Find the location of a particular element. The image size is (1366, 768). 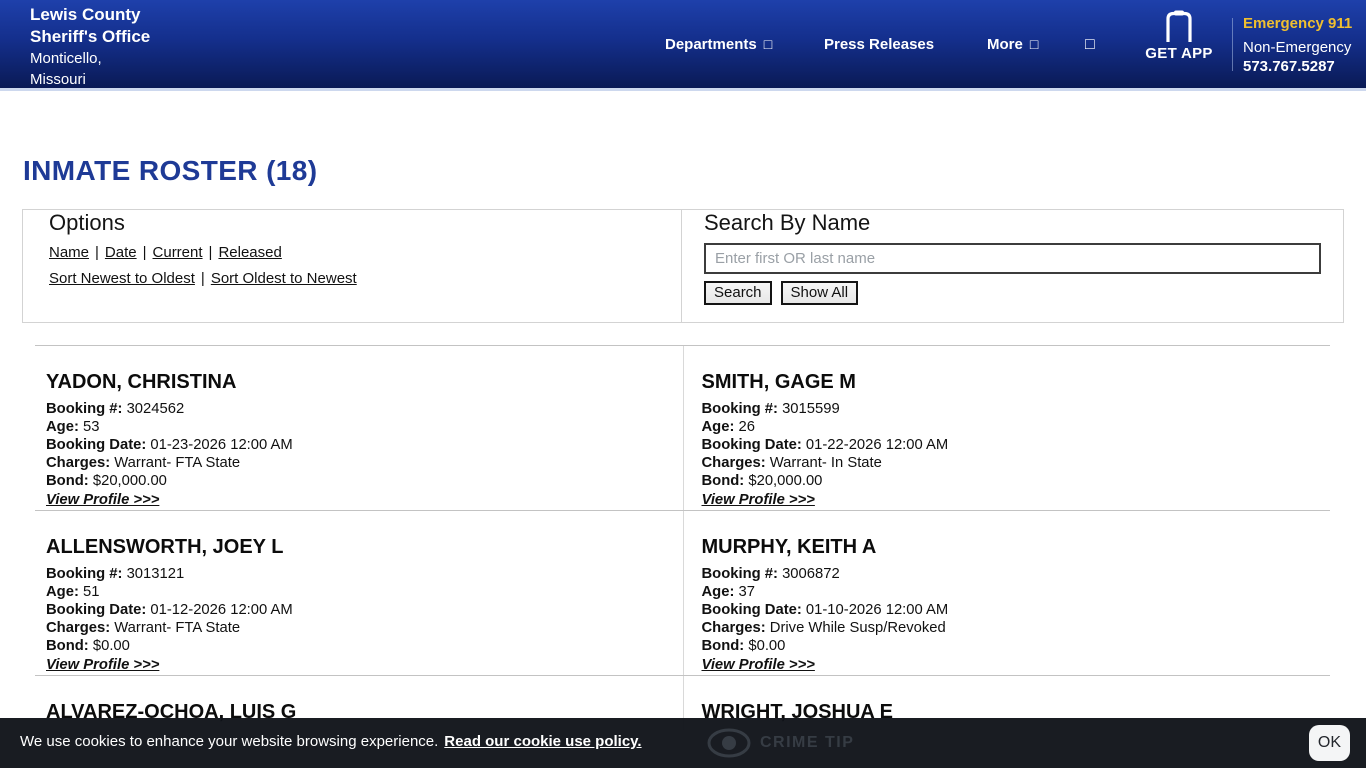

show-all-button: Show All is located at coordinates (819, 293).